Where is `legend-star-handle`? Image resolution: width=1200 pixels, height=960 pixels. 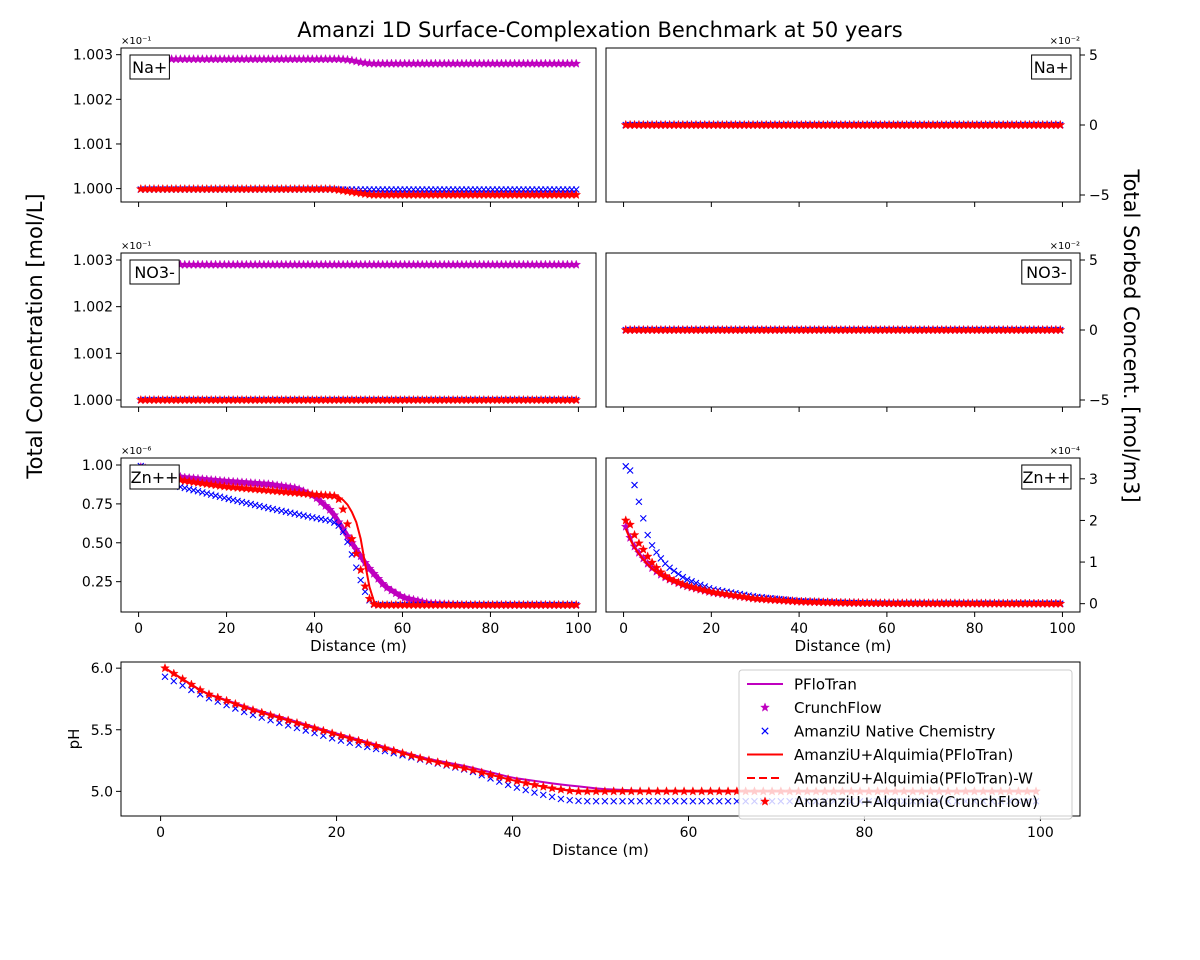
legend-star-handle is located at coordinates (765, 801).